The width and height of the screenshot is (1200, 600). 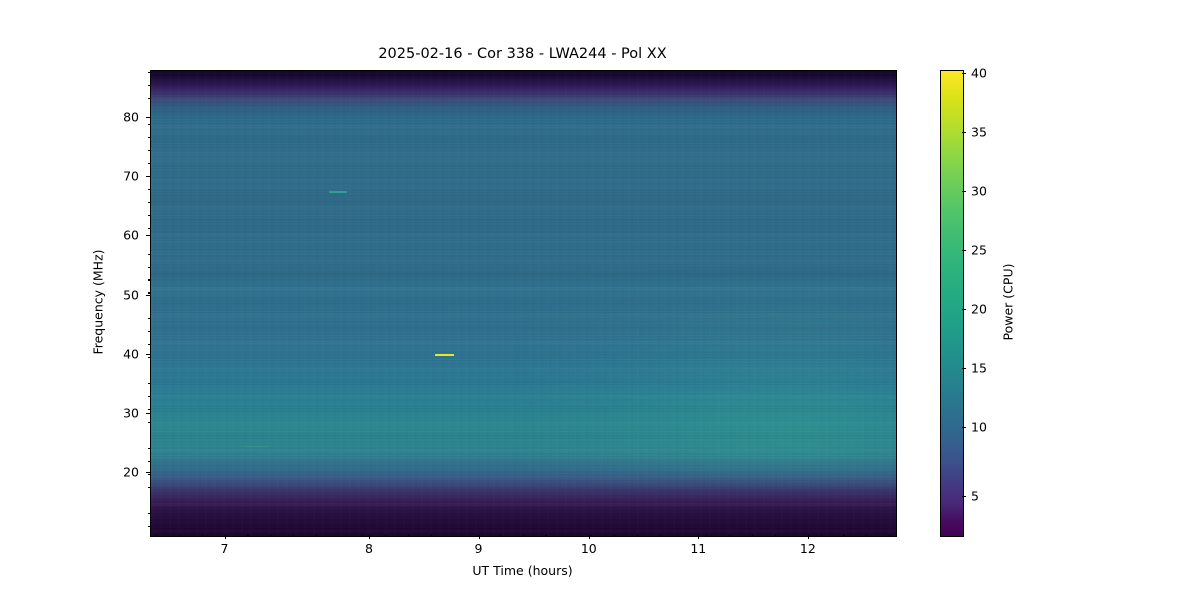 What do you see at coordinates (131, 413) in the screenshot?
I see `y-tick-label: 30` at bounding box center [131, 413].